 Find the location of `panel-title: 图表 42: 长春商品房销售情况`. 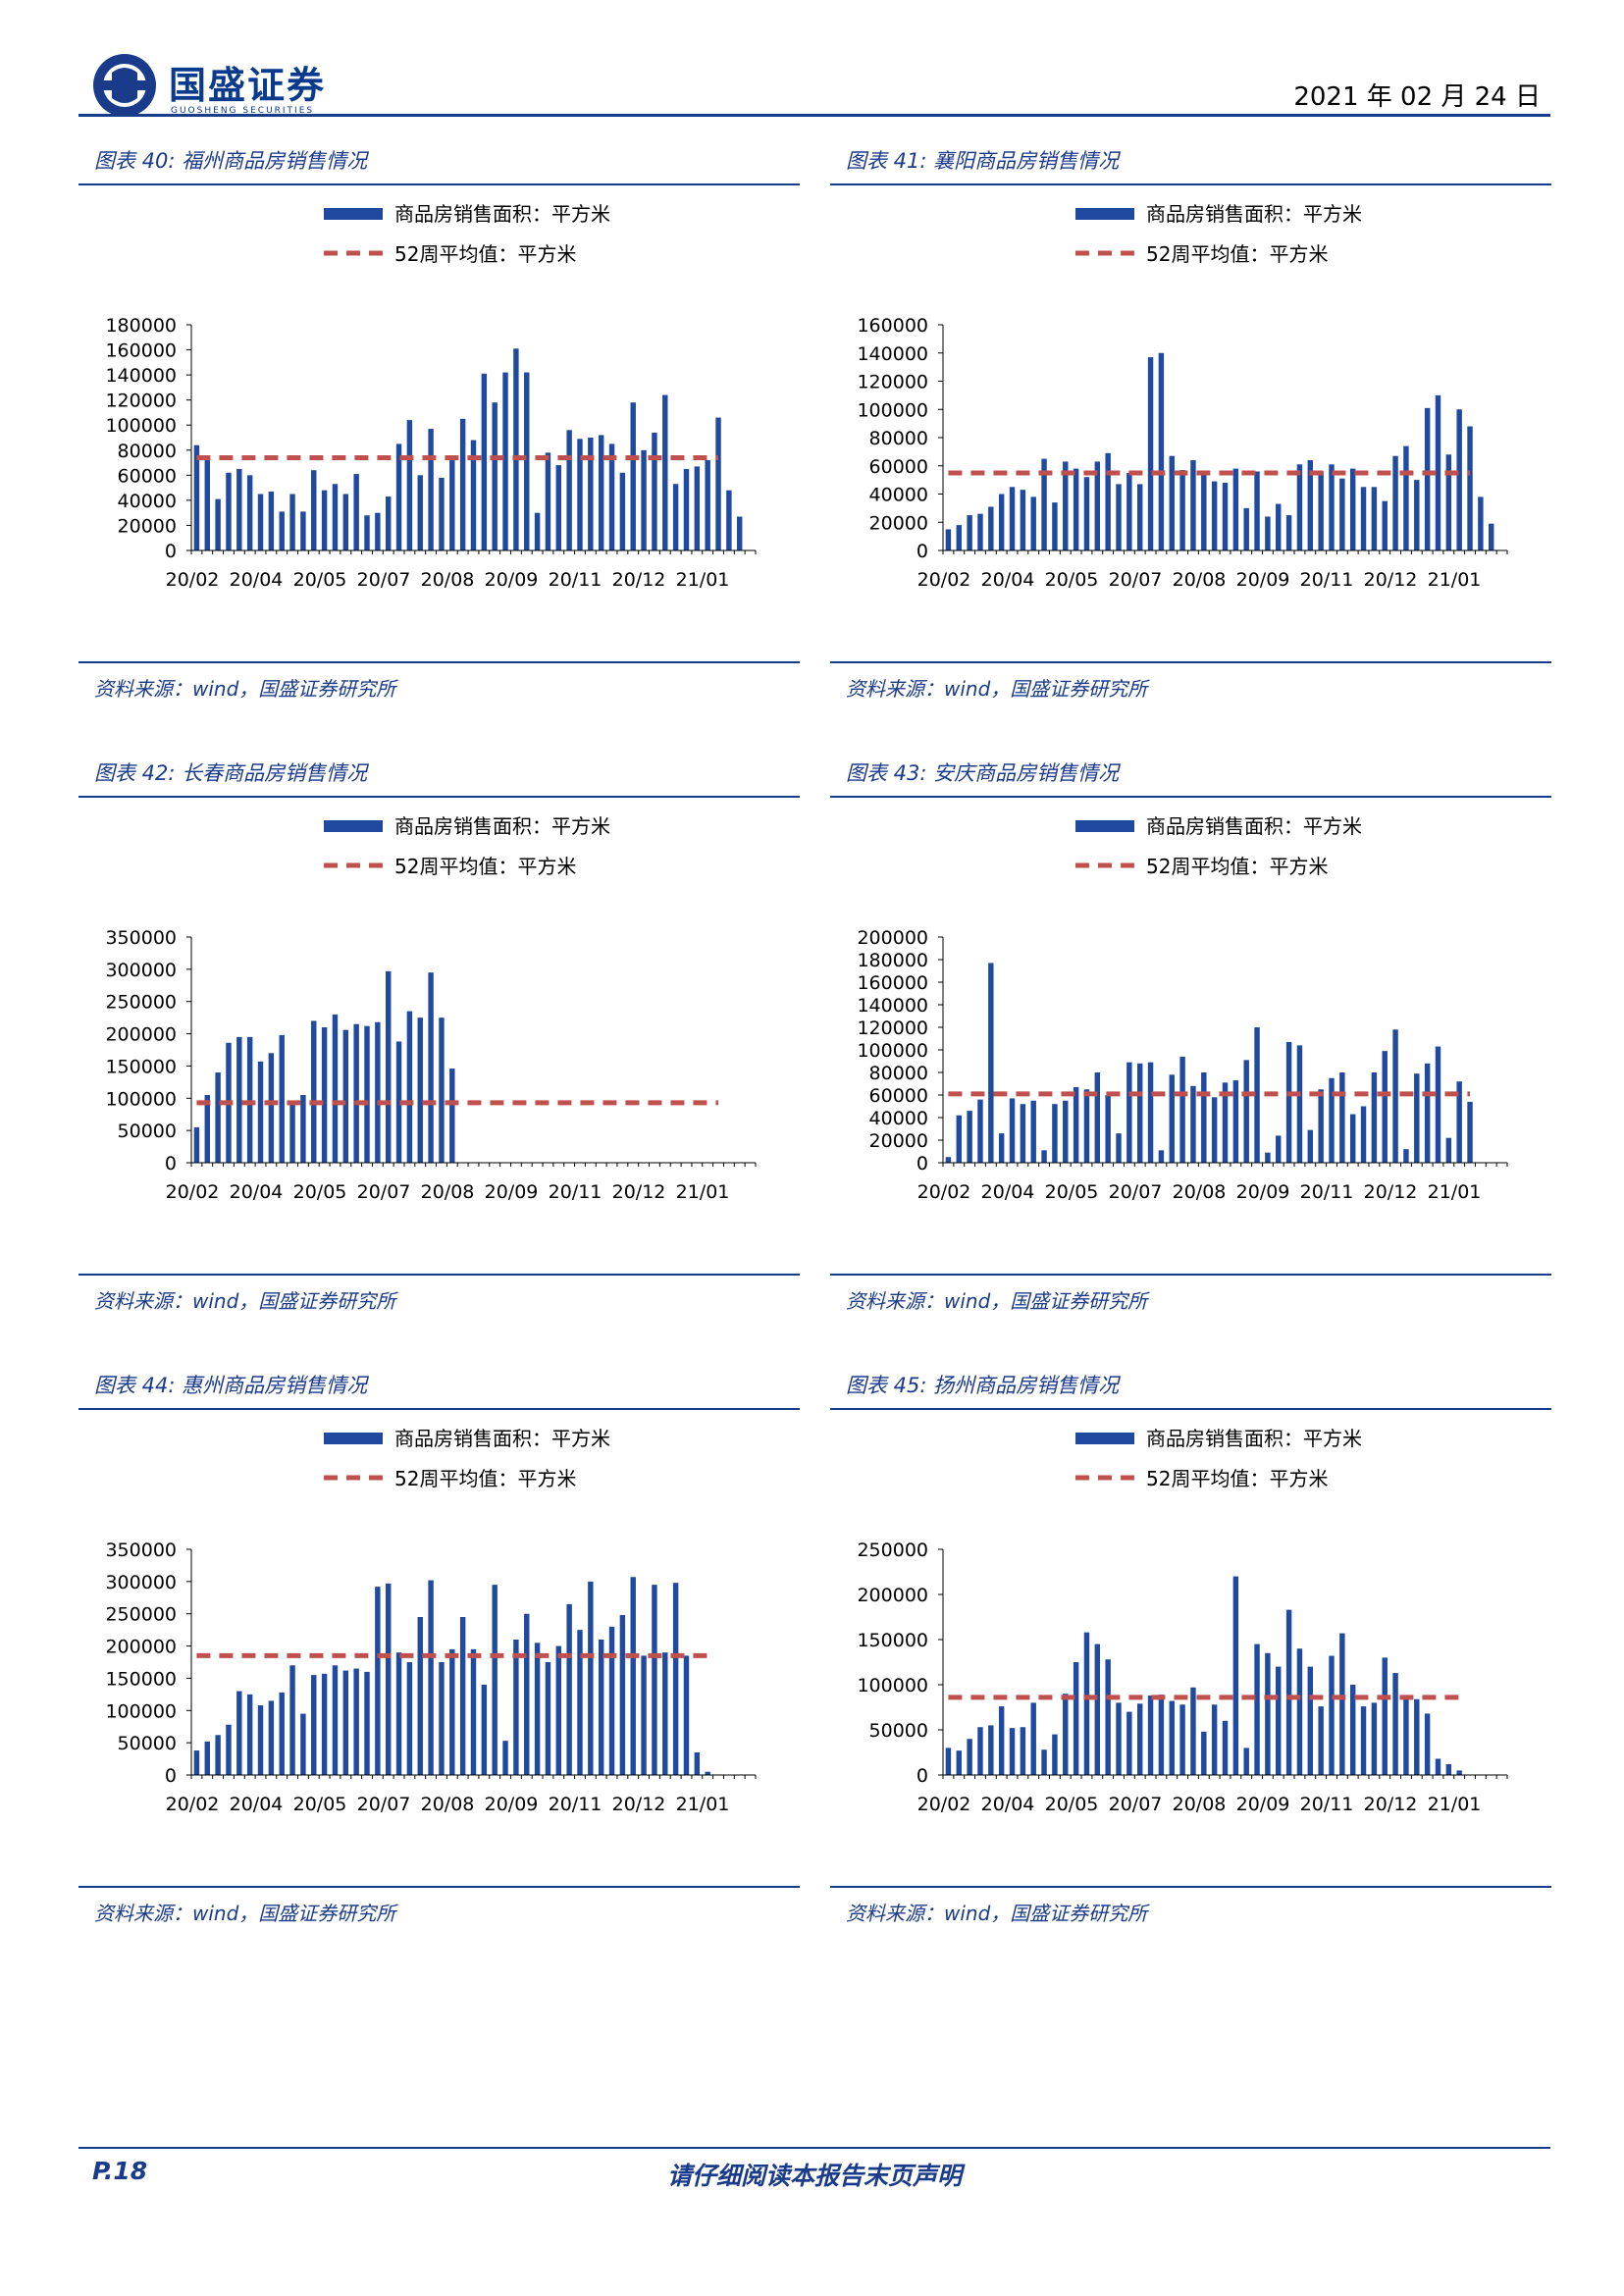

panel-title: 图表 42: 长春商品房销售情况 is located at coordinates (231, 773).